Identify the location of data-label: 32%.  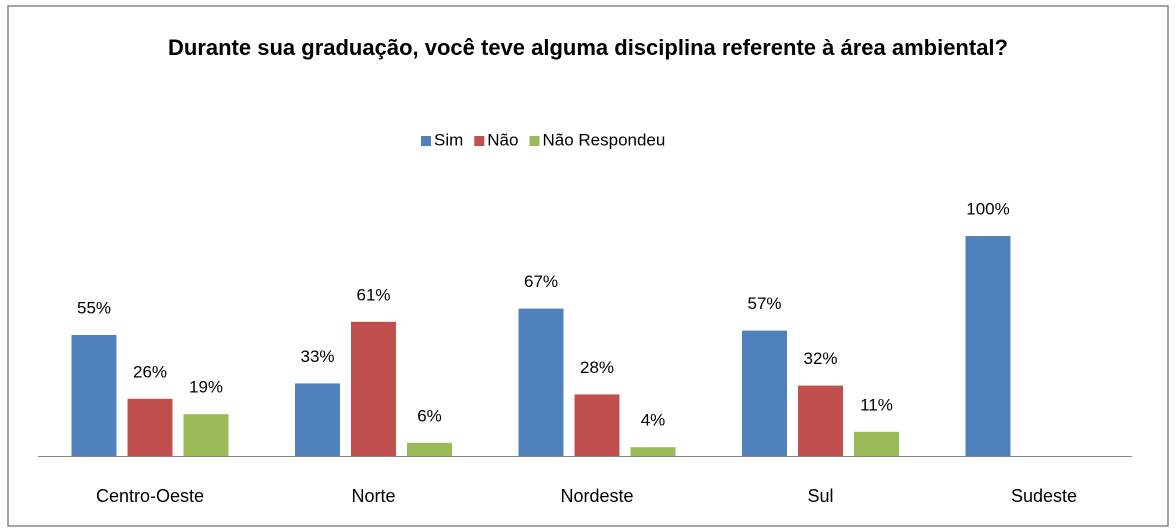
(820, 358).